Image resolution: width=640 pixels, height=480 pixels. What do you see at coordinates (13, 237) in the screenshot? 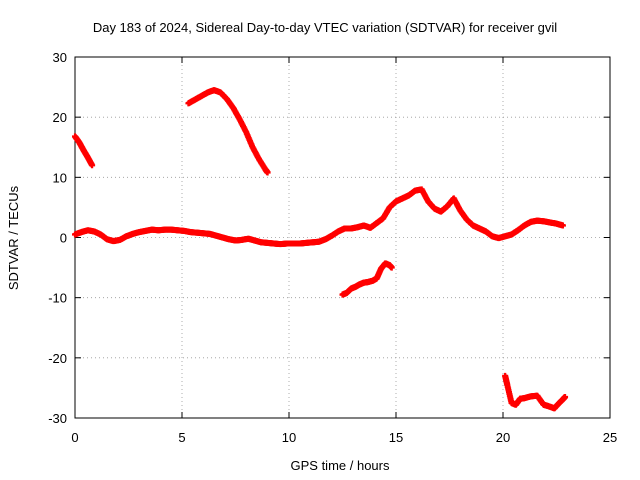
I see `y-axis-label: SDTVAR / TECUs` at bounding box center [13, 237].